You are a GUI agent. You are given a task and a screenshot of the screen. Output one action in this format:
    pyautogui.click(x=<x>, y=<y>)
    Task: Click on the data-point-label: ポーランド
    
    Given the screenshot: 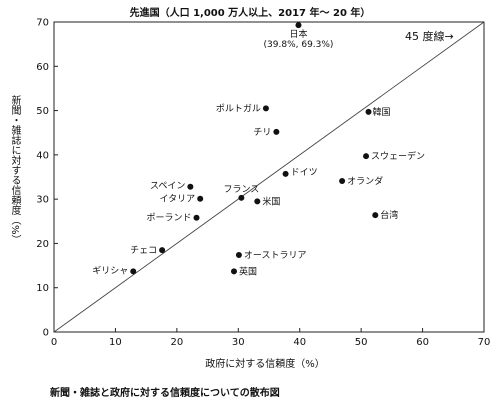 What is the action you would take?
    pyautogui.click(x=168, y=218)
    